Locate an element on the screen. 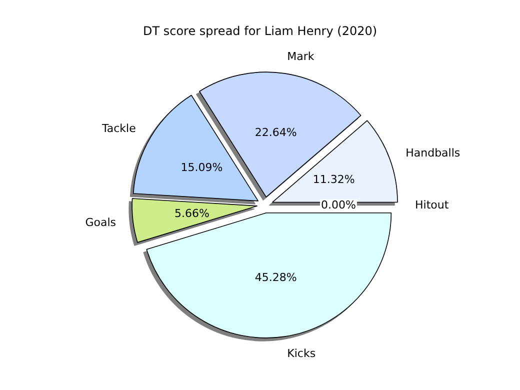  chart-title: DT score spread for Liam Henry (2020) is located at coordinates (260, 31).